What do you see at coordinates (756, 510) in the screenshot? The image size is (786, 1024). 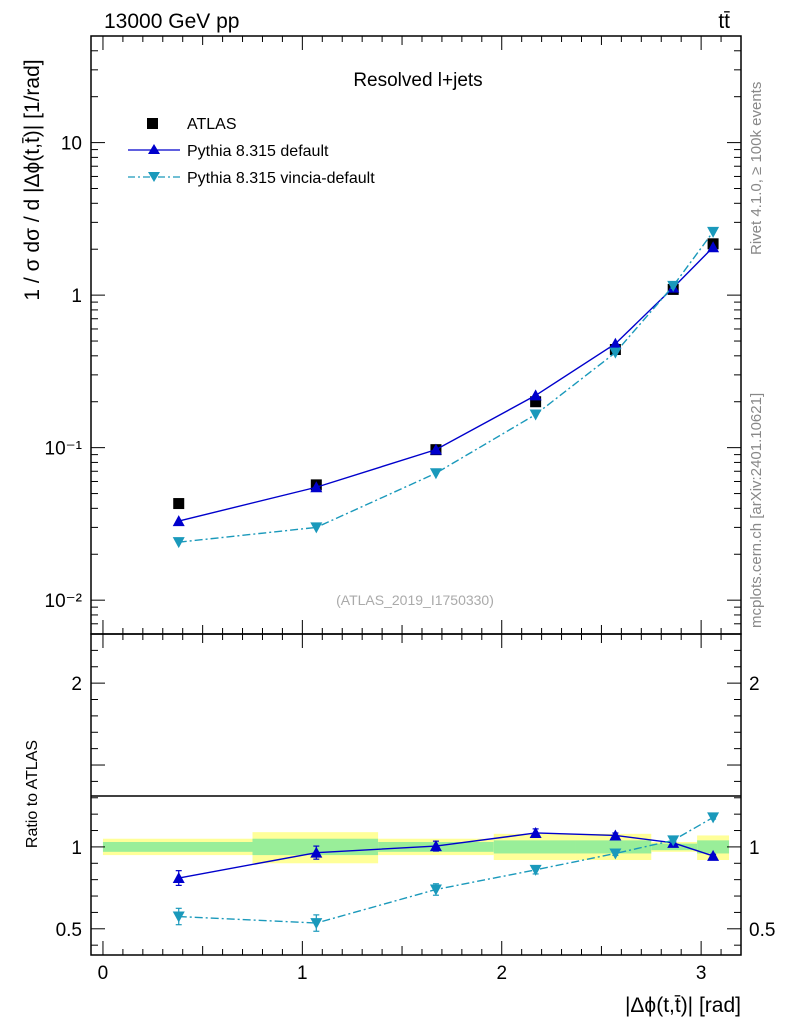 I see `mcplots-label: mcplots.cern.ch [arXiv:2401.10621]` at bounding box center [756, 510].